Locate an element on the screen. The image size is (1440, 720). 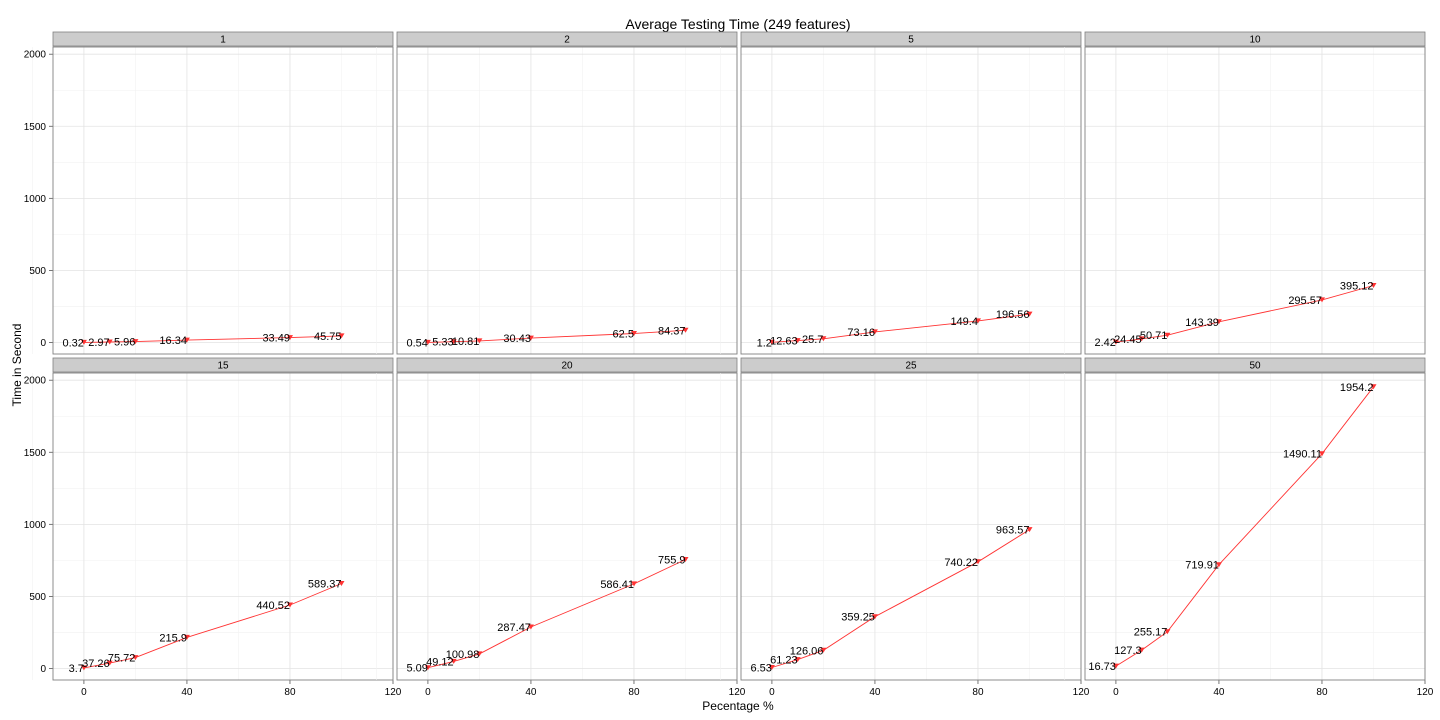
facet-strip-label: 2 is located at coordinates (567, 40).